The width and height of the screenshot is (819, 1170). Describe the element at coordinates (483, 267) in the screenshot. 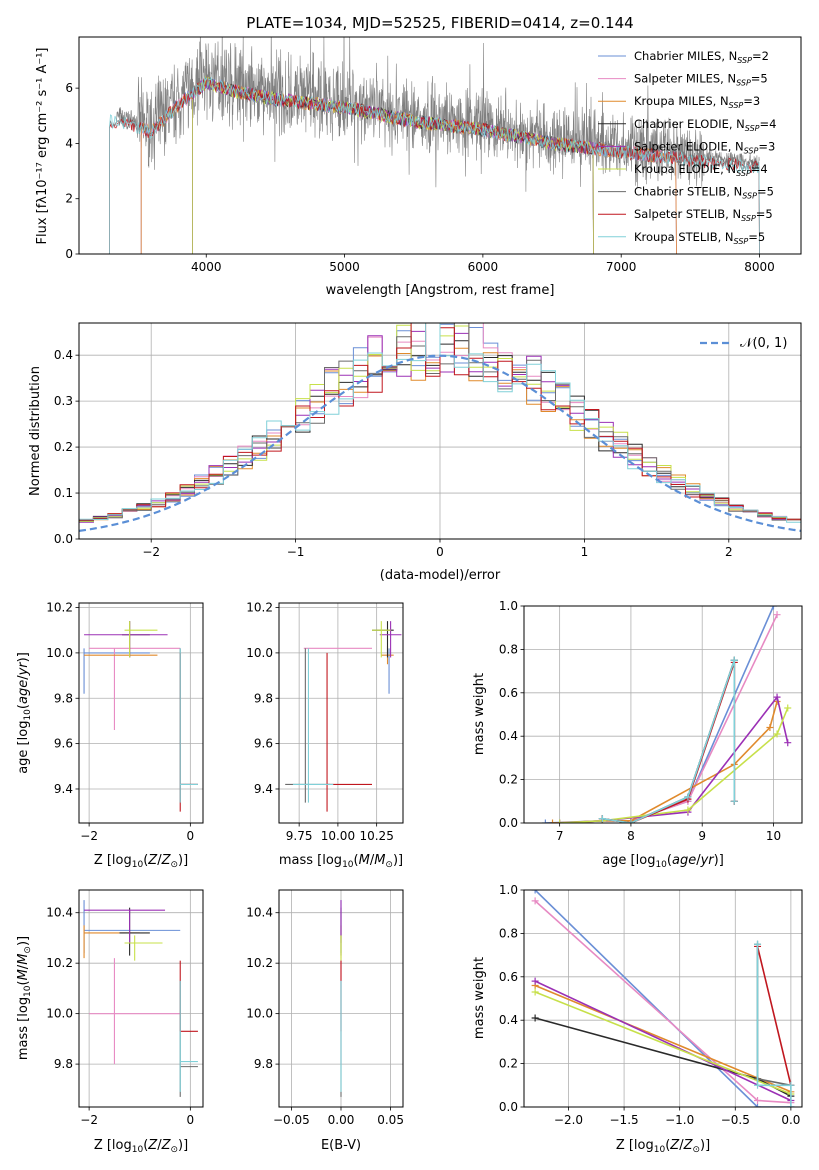

I see `spectrum-xtick-label: 6000` at that location.